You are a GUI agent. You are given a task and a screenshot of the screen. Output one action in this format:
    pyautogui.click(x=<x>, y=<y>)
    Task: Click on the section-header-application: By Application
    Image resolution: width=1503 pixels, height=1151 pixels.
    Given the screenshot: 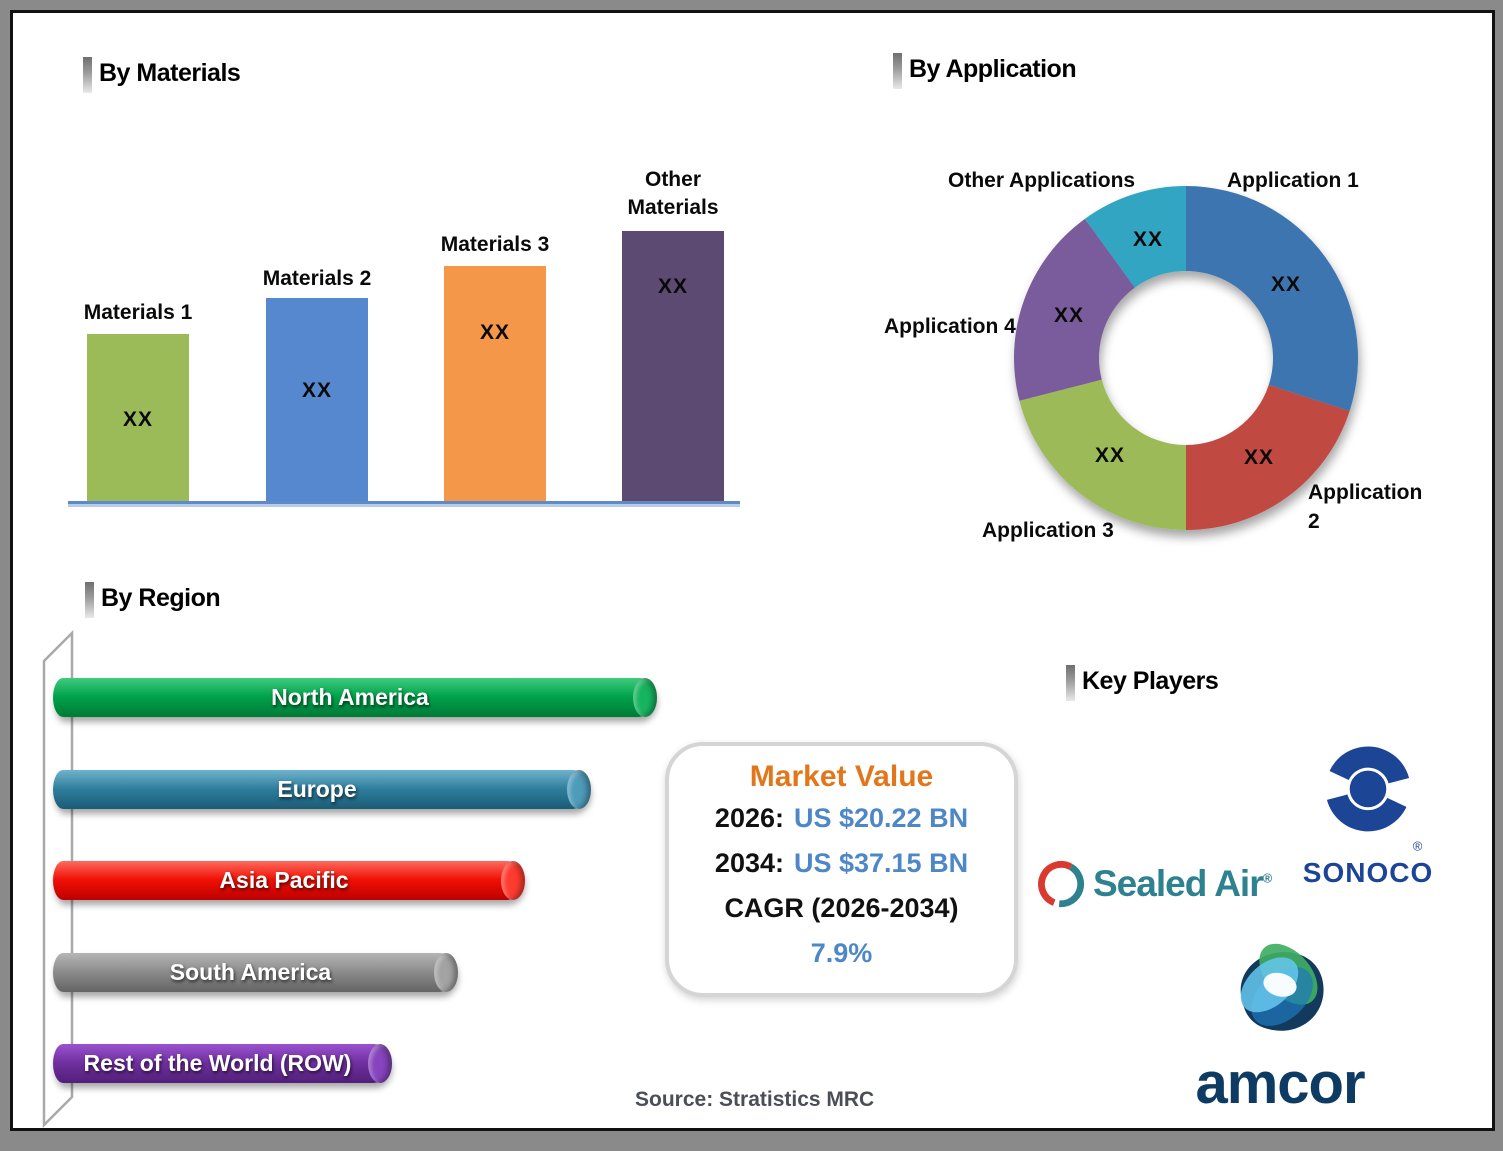 What is the action you would take?
    pyautogui.click(x=985, y=71)
    